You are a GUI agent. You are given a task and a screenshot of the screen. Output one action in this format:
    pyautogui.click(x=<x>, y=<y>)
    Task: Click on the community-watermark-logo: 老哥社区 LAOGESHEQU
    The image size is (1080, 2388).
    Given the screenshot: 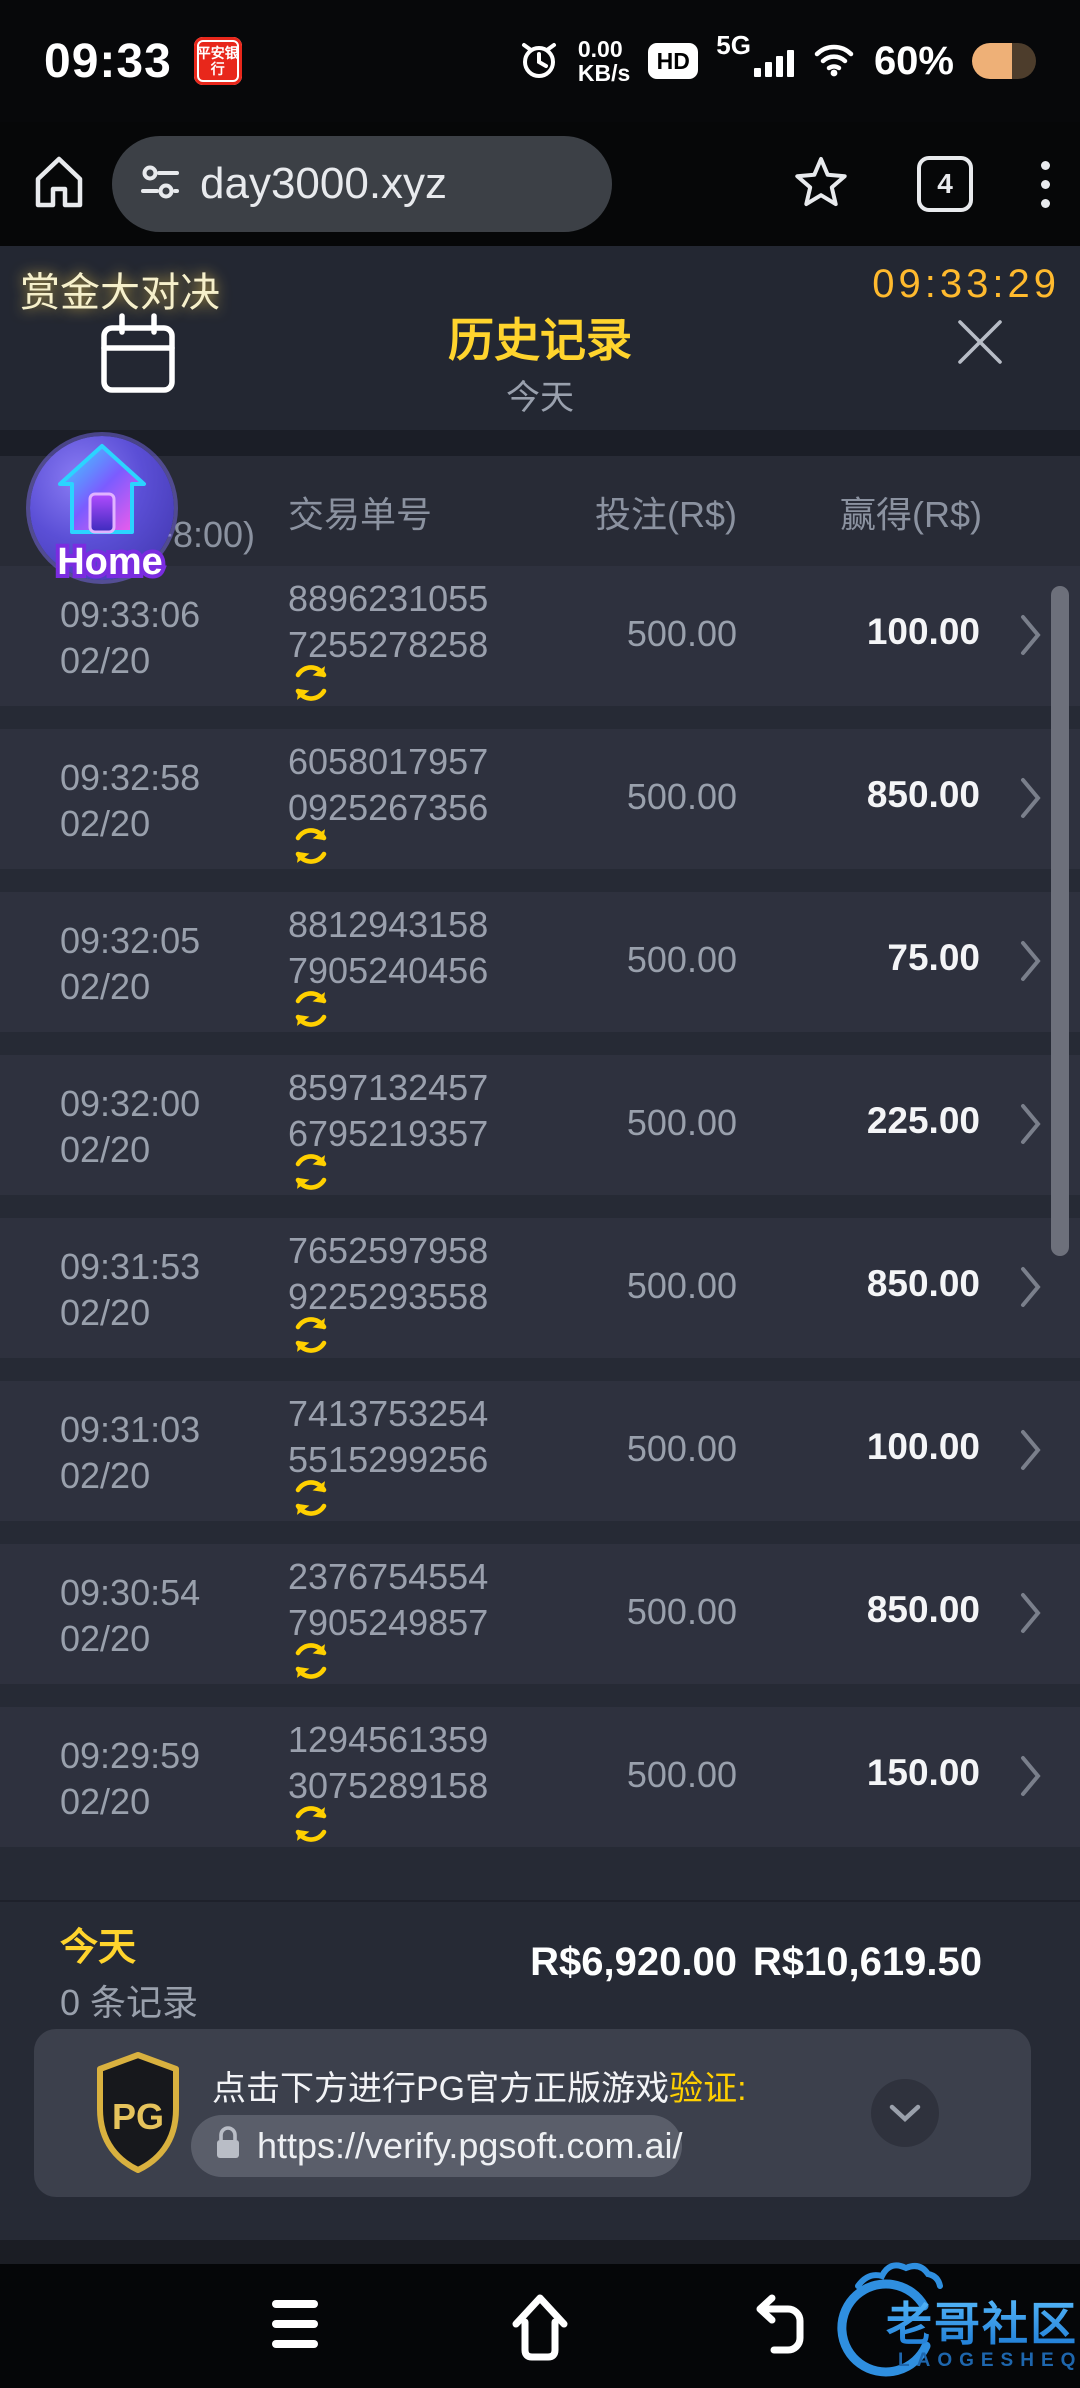 What is the action you would take?
    pyautogui.click(x=954, y=2321)
    